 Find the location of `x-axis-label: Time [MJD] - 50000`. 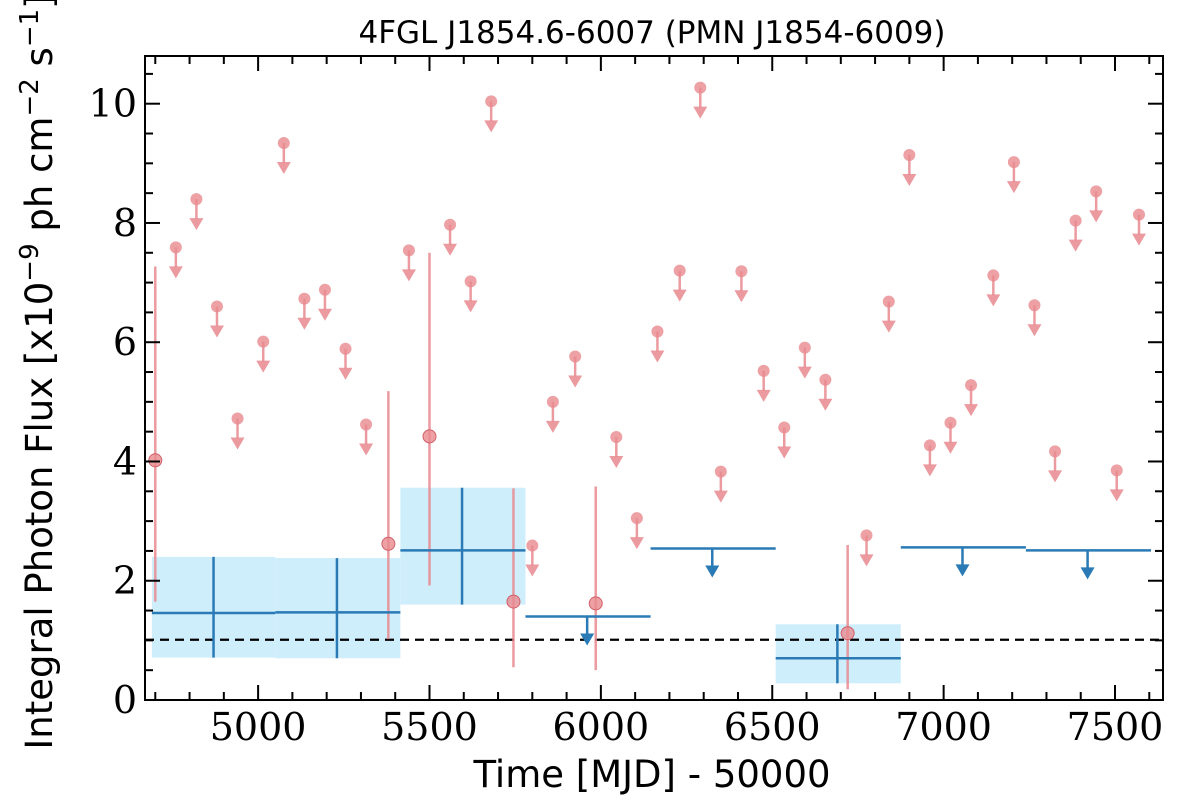

x-axis-label: Time [MJD] - 50000 is located at coordinates (651, 774).